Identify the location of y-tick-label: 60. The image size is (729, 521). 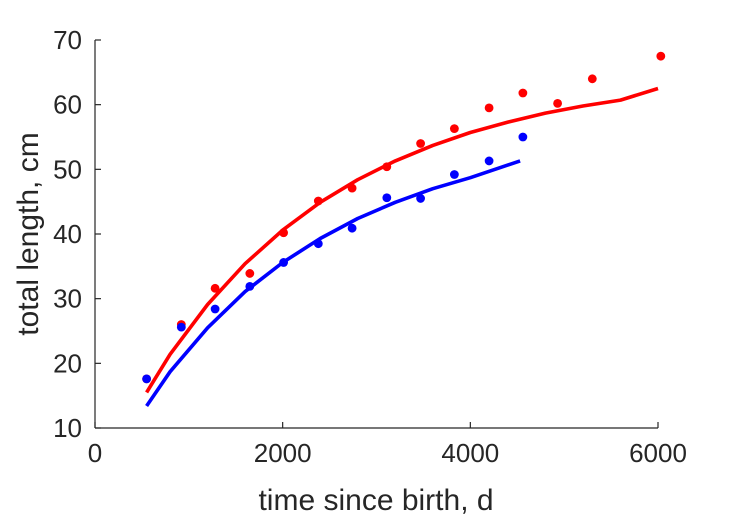
(67, 105).